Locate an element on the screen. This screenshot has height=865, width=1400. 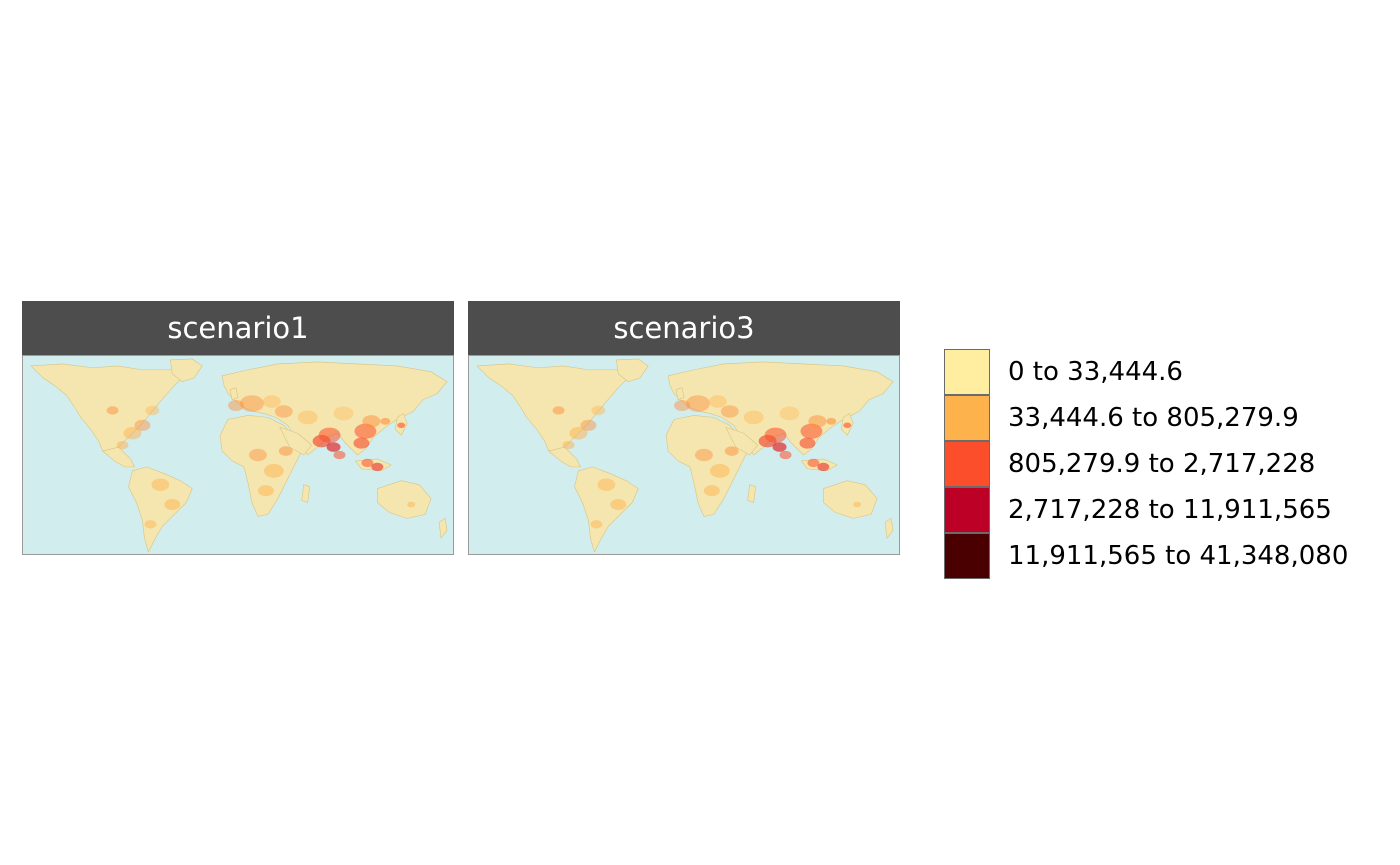
legend-item: 2,717,228 to 11,911,565 is located at coordinates (1146, 510).